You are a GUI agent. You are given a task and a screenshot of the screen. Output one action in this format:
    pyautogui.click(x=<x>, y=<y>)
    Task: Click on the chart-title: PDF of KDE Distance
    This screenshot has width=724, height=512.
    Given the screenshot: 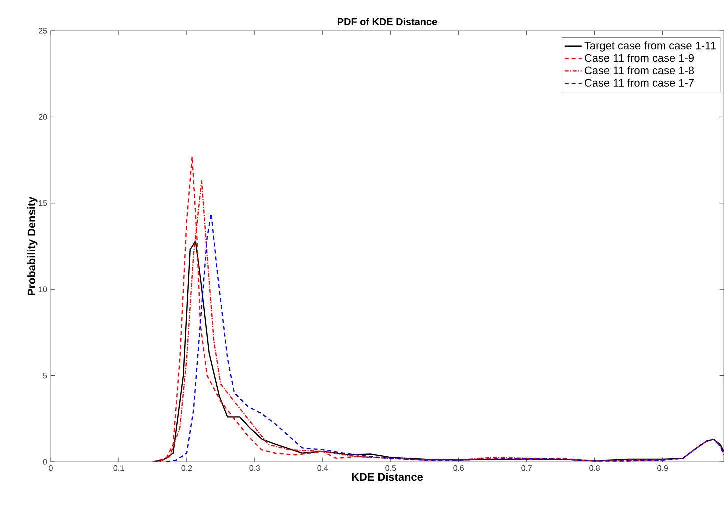 What is the action you would take?
    pyautogui.click(x=388, y=22)
    